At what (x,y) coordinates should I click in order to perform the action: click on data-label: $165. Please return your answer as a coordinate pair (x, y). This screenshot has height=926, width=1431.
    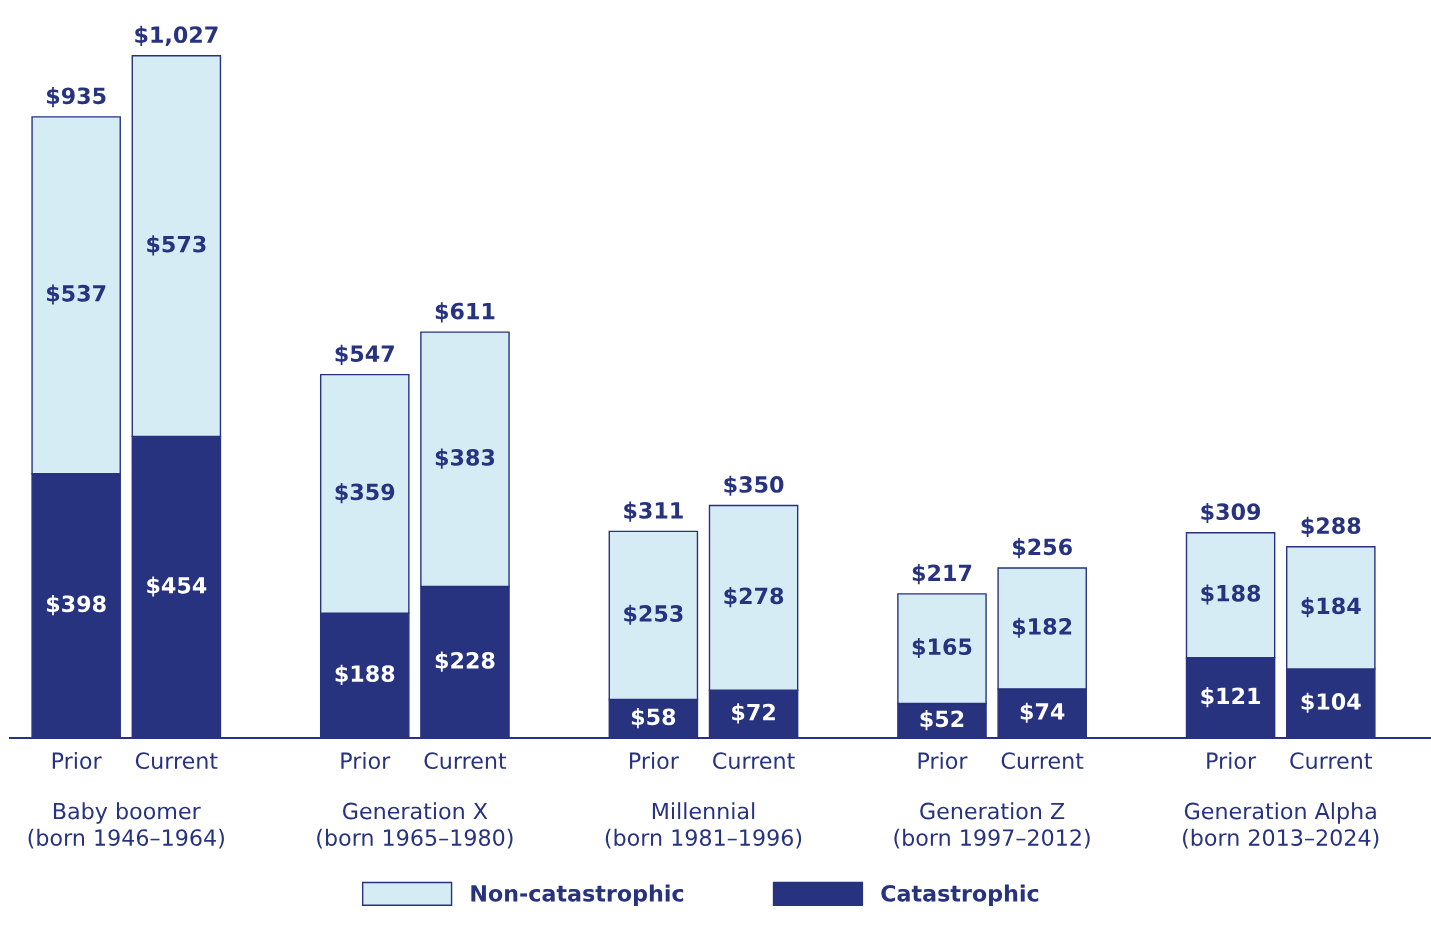
    Looking at the image, I should click on (942, 648).